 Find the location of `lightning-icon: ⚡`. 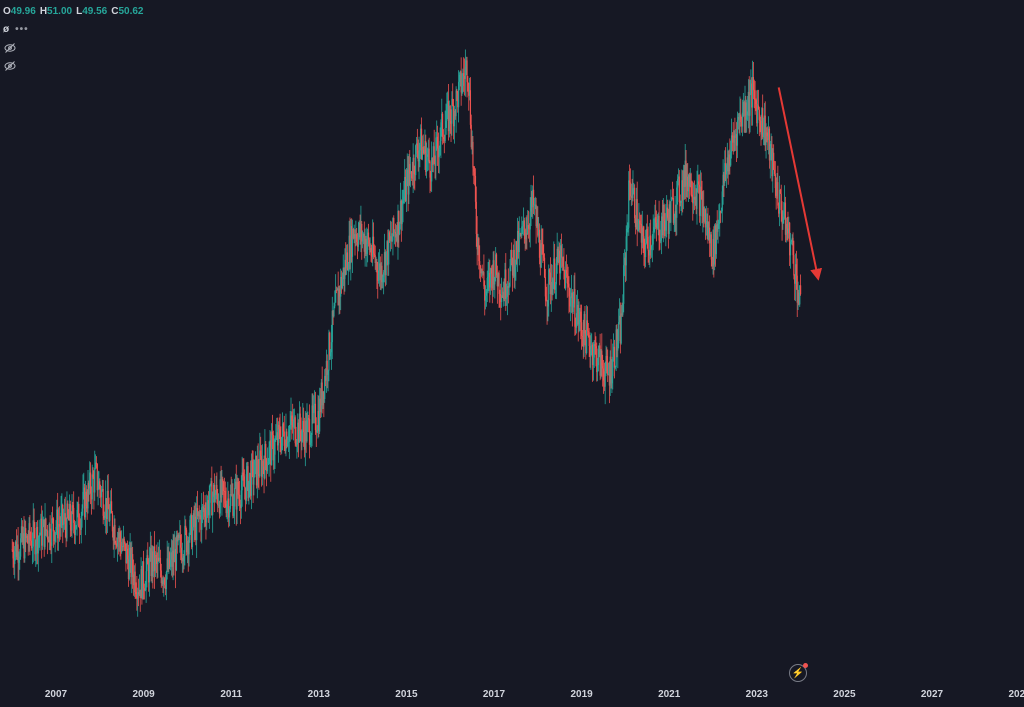

lightning-icon: ⚡ is located at coordinates (798, 672).